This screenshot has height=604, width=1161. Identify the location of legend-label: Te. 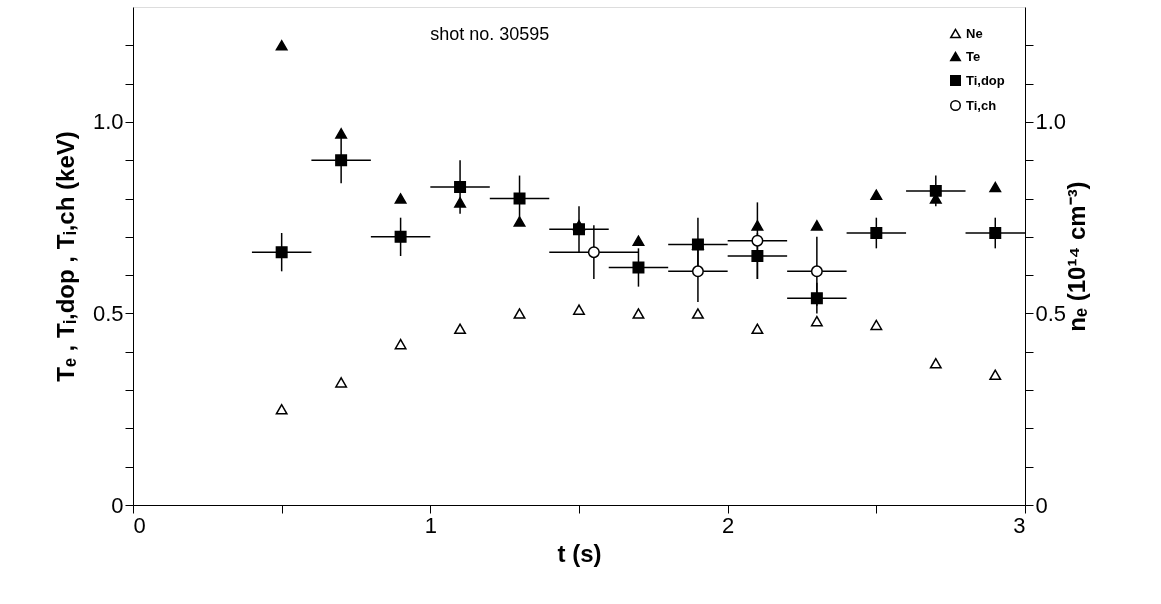
(973, 56).